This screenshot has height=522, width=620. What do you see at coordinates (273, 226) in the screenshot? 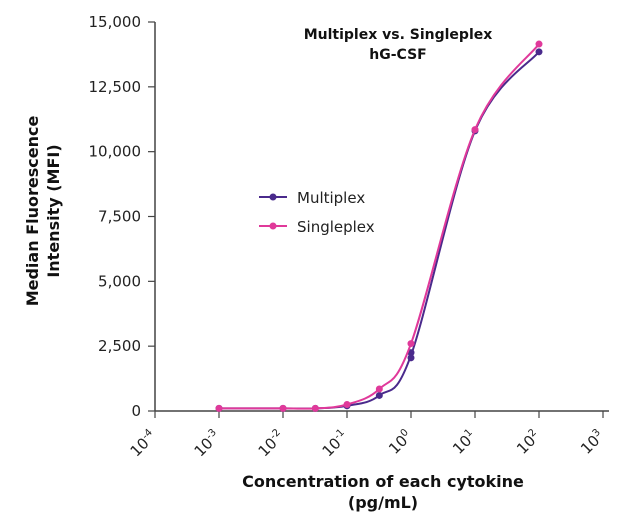
I see `legend-marker-singleplex` at bounding box center [273, 226].